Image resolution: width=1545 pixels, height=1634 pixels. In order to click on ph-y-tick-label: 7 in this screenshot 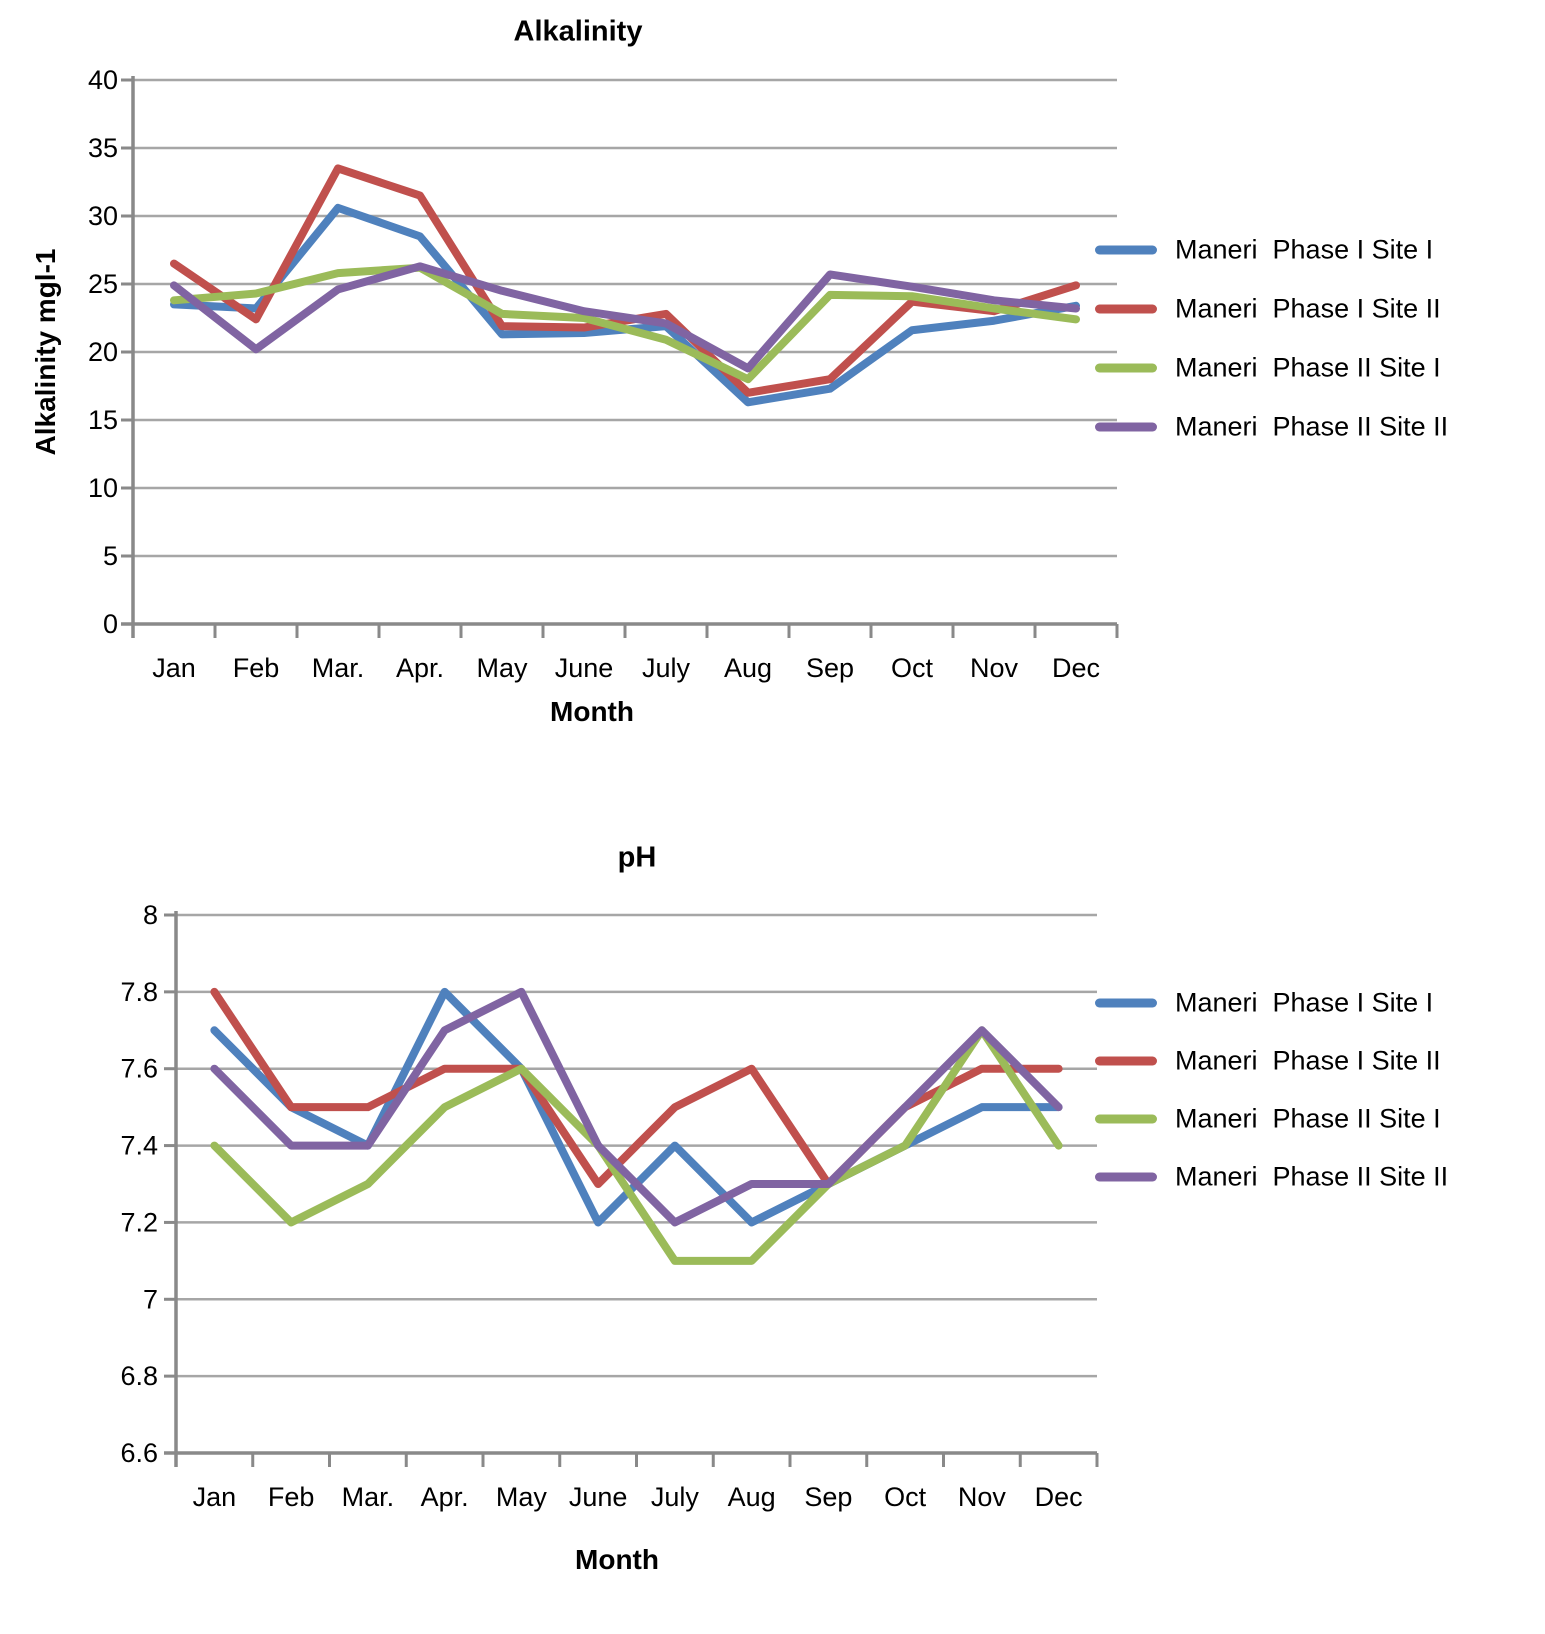, I will do `click(150, 1299)`.